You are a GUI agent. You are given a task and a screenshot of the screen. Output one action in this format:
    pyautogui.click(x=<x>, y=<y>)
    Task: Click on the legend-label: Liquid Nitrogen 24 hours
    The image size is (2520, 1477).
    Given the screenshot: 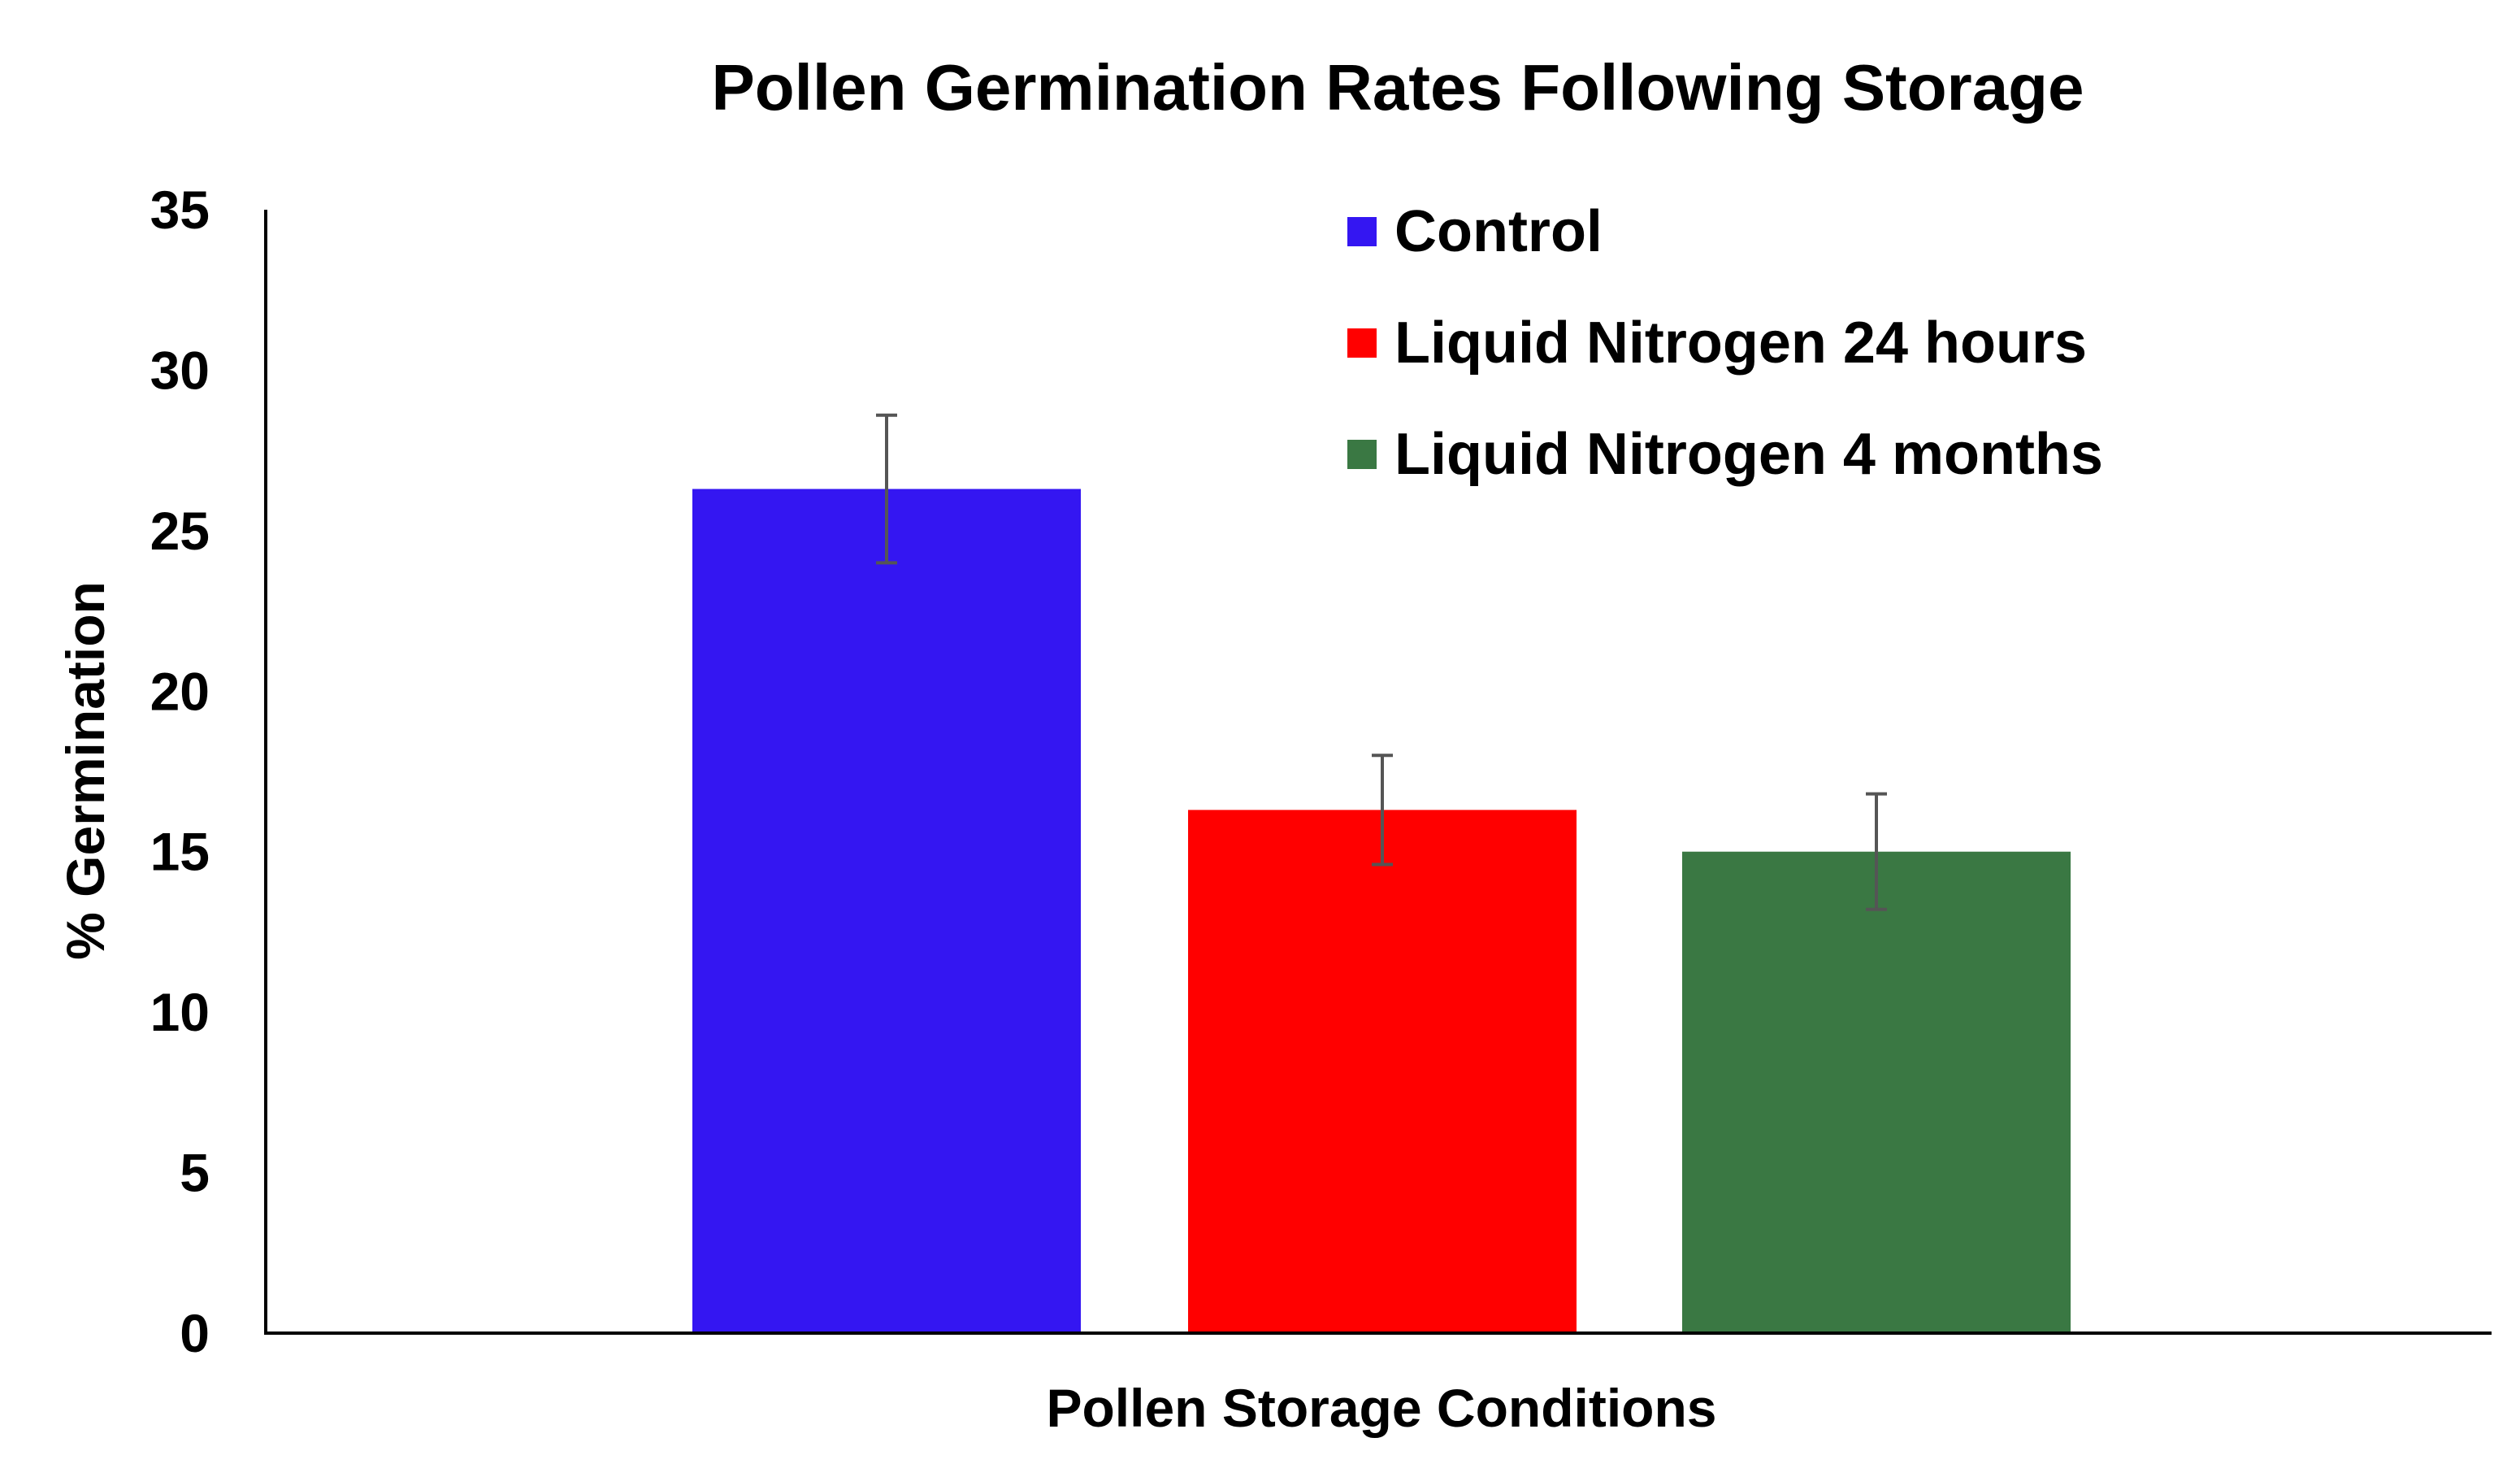 What is the action you would take?
    pyautogui.click(x=1740, y=343)
    